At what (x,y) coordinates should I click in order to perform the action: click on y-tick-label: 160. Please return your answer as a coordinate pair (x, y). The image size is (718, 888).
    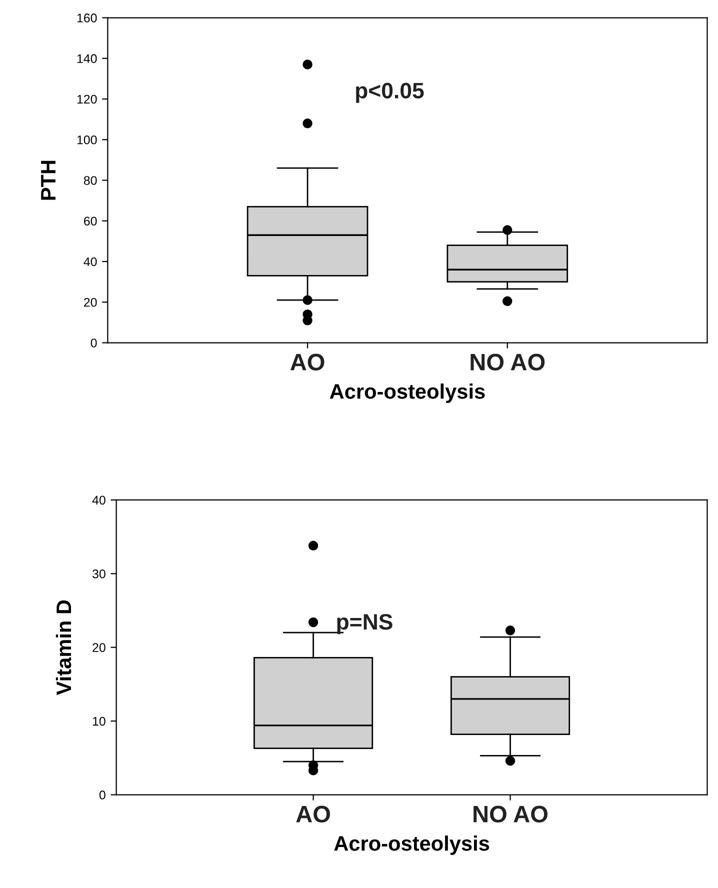
    Looking at the image, I should click on (87, 18).